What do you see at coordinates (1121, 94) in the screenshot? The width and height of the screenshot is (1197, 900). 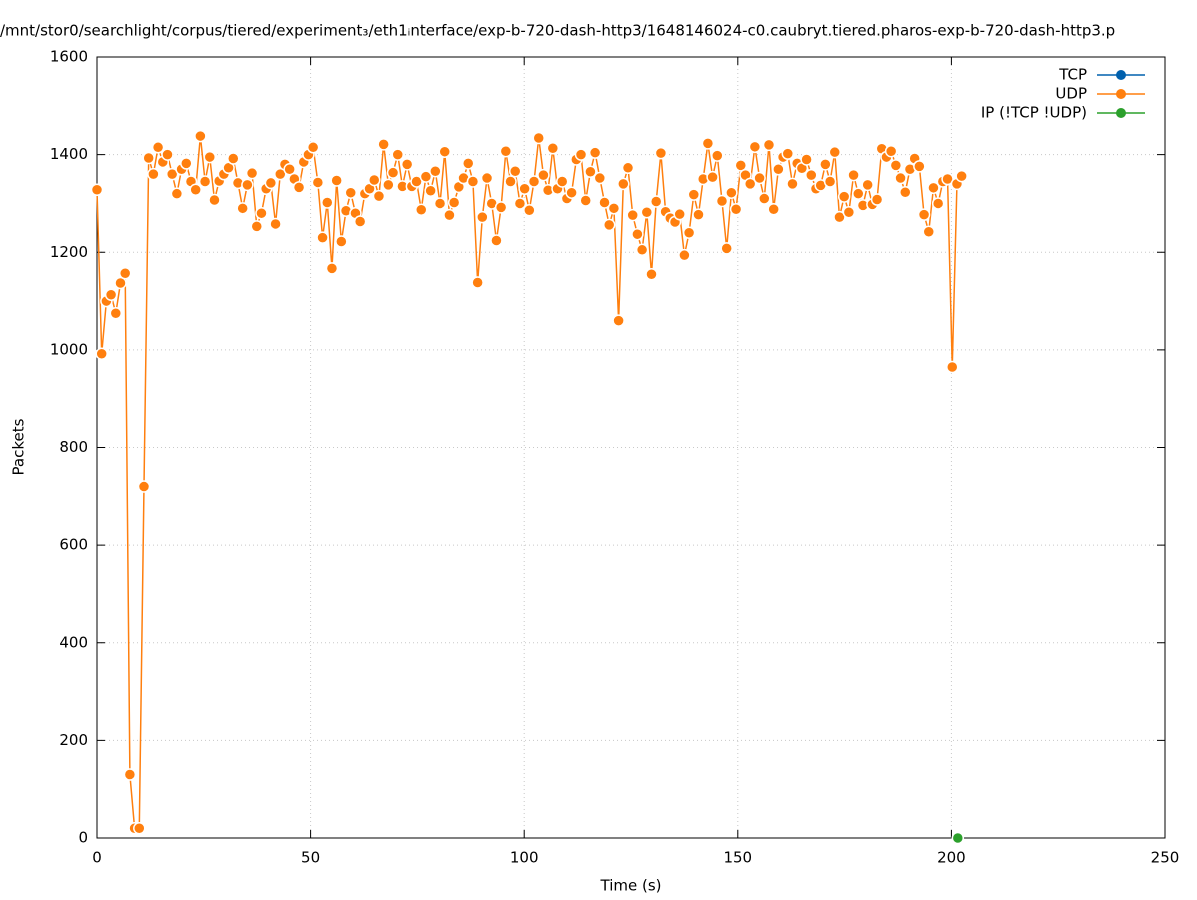 I see `legend-marker` at bounding box center [1121, 94].